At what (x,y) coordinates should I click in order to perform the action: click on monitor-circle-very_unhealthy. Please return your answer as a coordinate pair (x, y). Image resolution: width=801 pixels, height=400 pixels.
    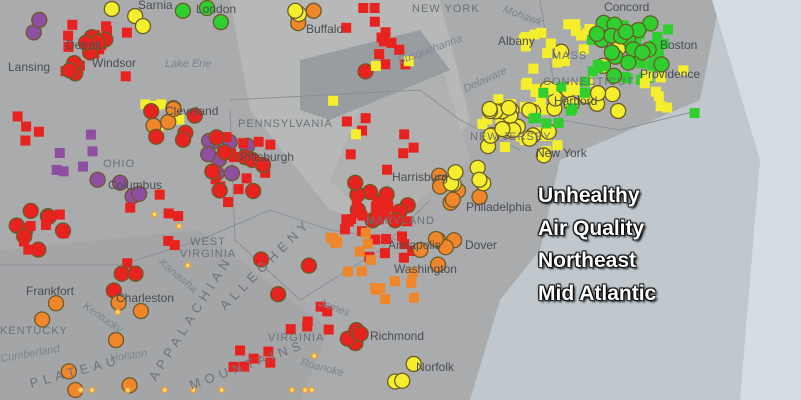
    Looking at the image, I should click on (97, 179).